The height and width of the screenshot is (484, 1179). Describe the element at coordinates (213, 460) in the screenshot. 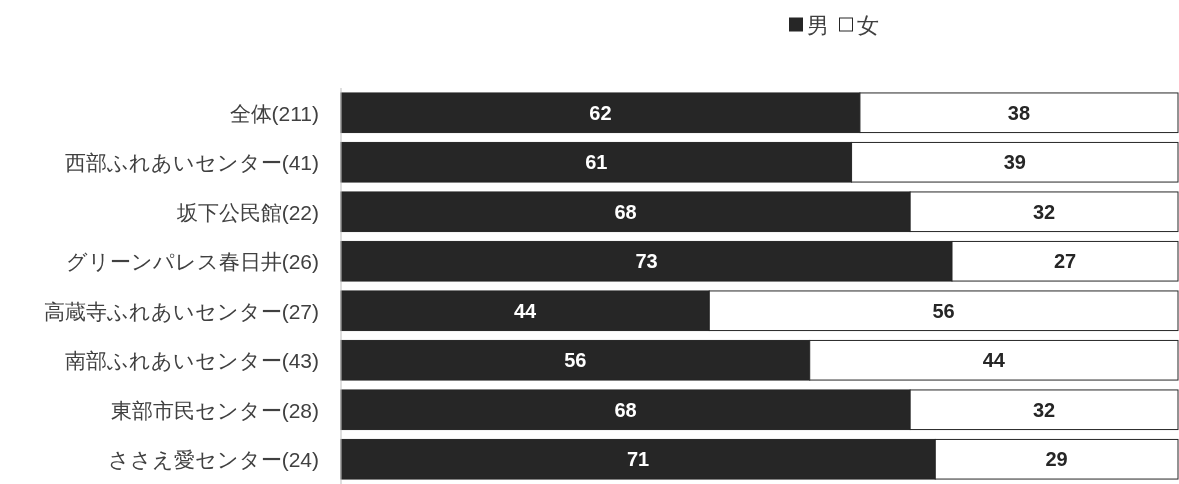

I see `y-tick-label: ささえ愛センター(24)` at that location.